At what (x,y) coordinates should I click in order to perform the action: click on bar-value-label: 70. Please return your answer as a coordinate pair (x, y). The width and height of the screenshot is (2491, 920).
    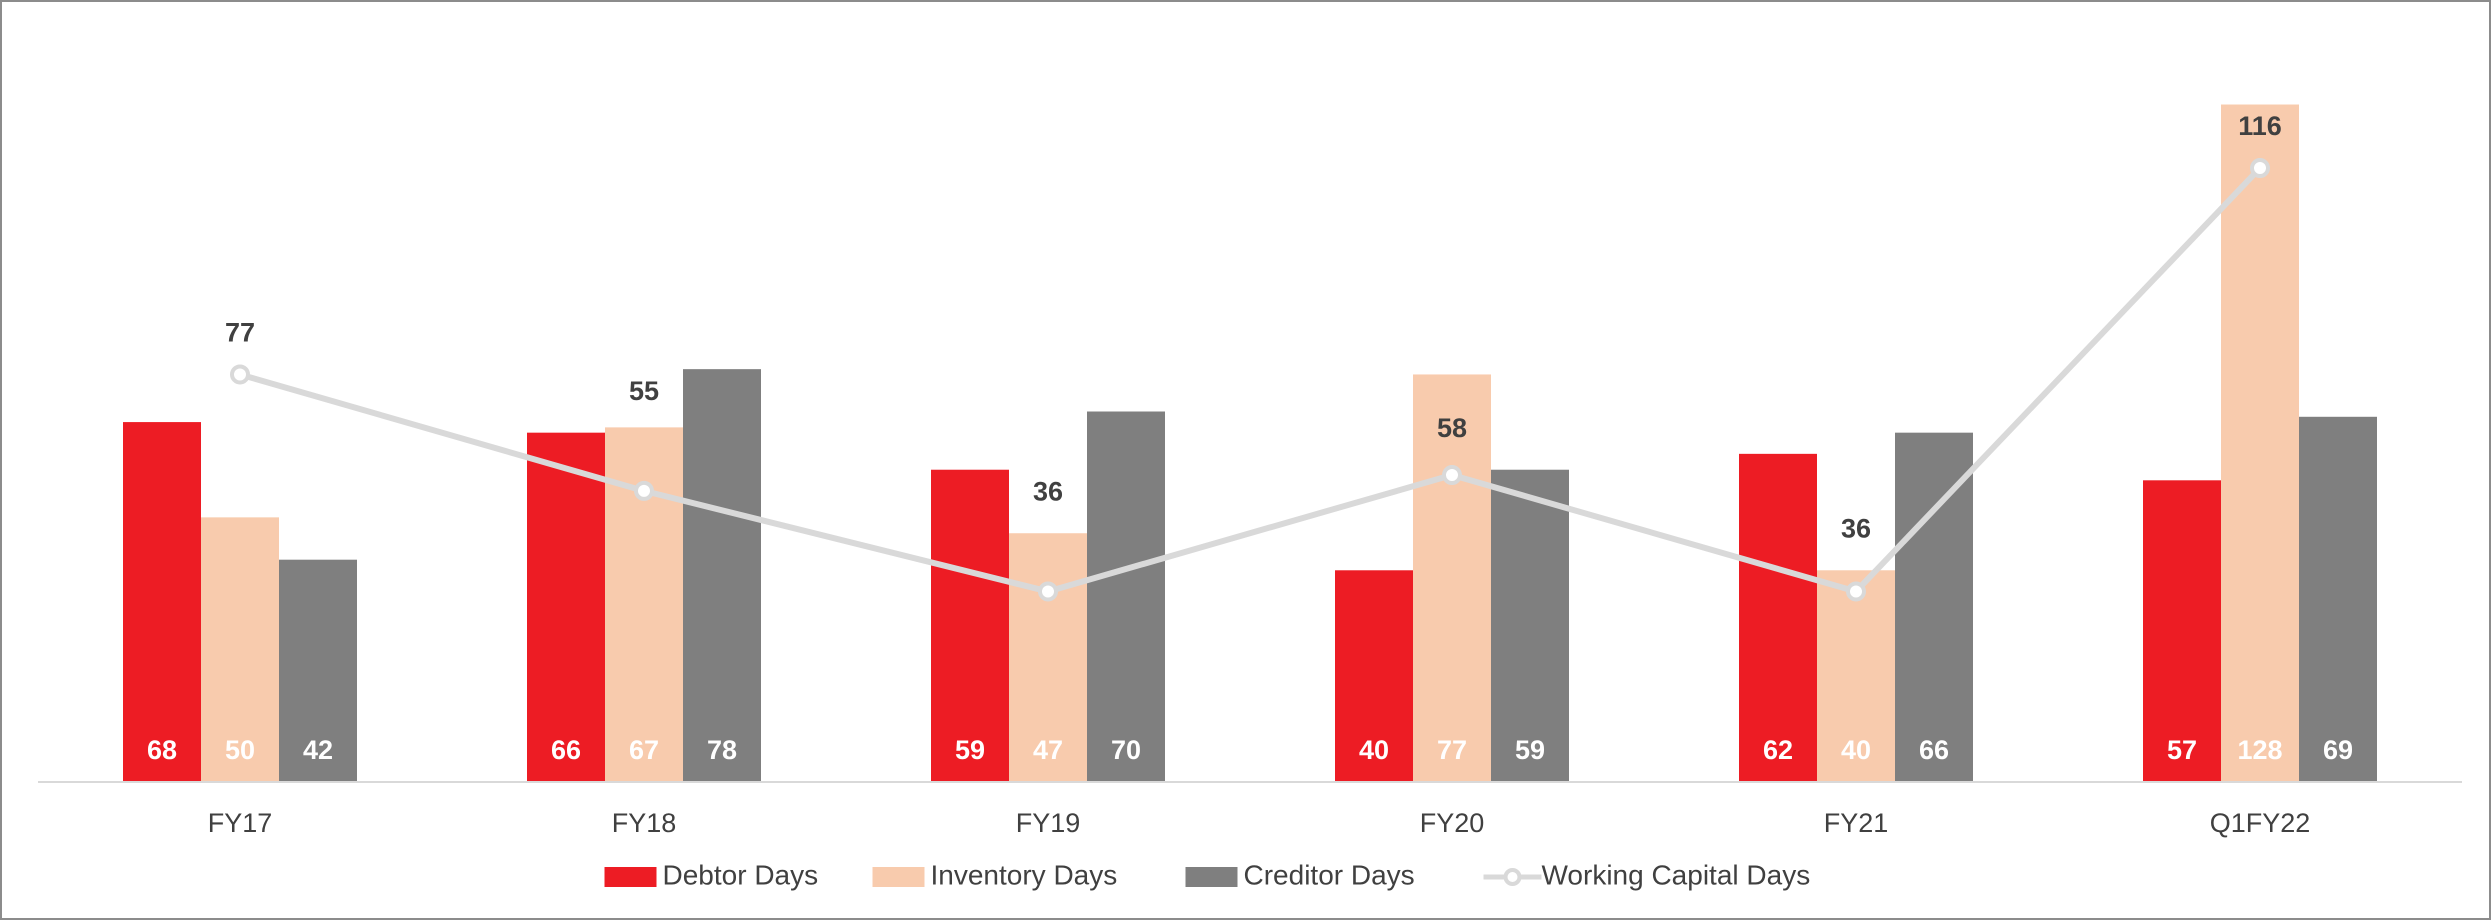
    Looking at the image, I should click on (1126, 750).